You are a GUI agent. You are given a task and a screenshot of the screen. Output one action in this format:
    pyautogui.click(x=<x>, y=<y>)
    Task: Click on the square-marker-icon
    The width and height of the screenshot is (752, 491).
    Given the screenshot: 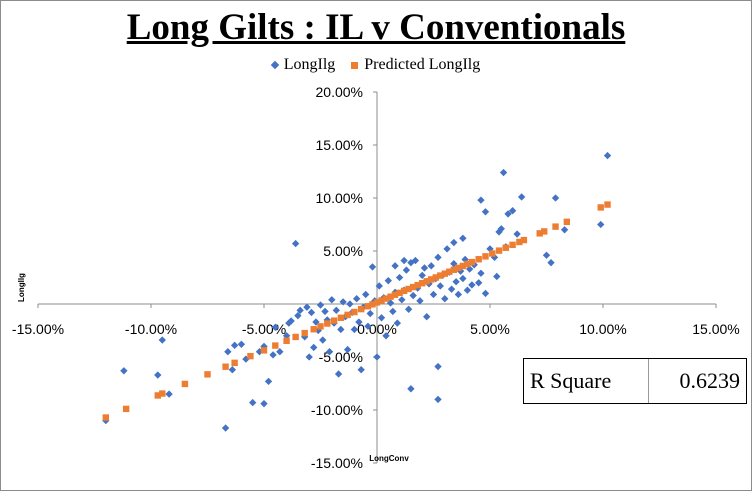 What is the action you would take?
    pyautogui.click(x=355, y=65)
    